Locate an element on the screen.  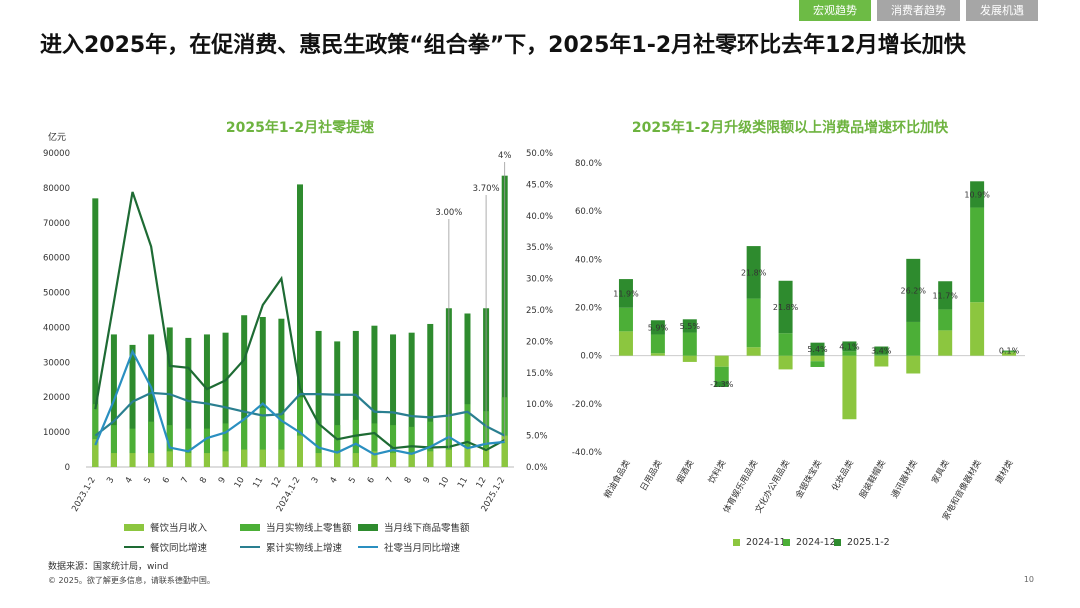
y-tick-label: 40000 is located at coordinates (56, 328).